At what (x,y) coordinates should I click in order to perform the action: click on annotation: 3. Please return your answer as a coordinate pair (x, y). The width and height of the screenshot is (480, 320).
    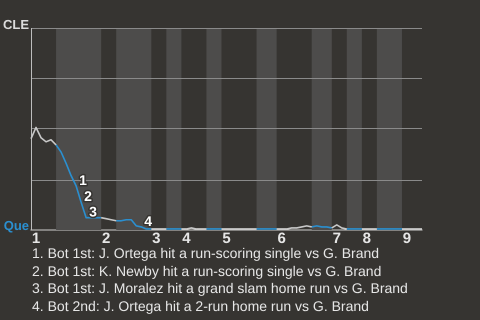
    Looking at the image, I should click on (93, 212).